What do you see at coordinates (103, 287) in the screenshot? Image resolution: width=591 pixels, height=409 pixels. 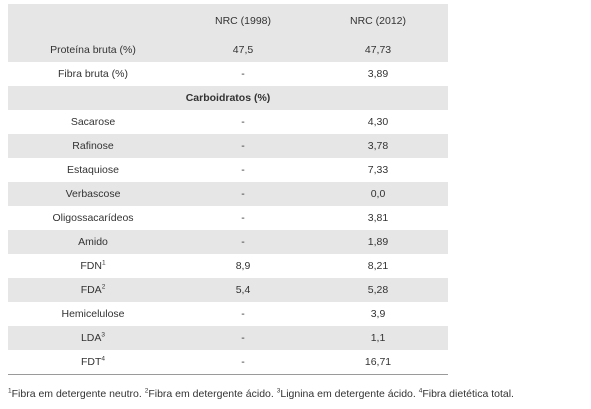 I see `footnote-marker: 2` at bounding box center [103, 287].